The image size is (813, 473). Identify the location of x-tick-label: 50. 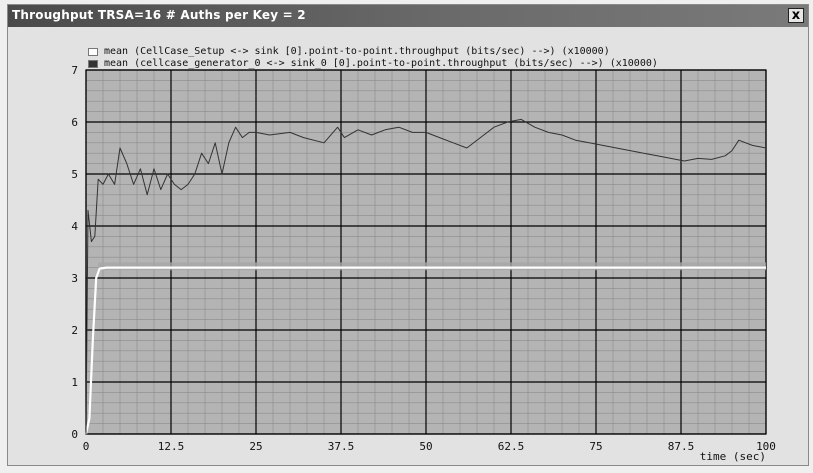
(425, 446).